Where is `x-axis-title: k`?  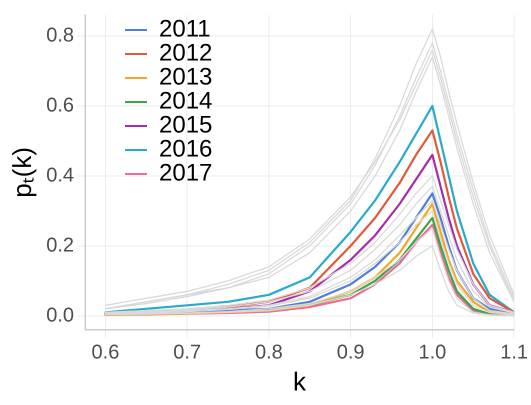
x-axis-title: k is located at coordinates (300, 381).